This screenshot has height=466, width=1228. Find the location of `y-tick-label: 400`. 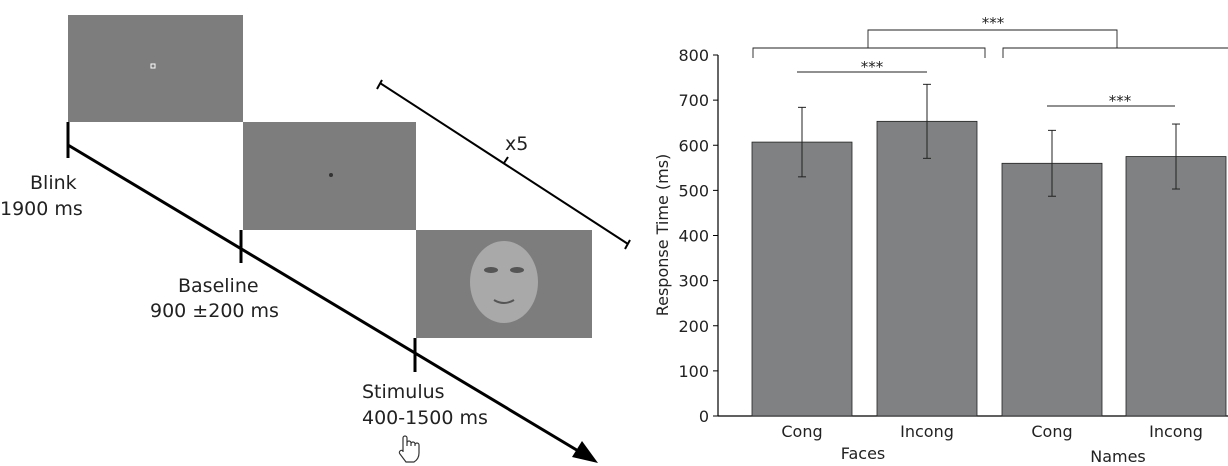

y-tick-label: 400 is located at coordinates (693, 236).